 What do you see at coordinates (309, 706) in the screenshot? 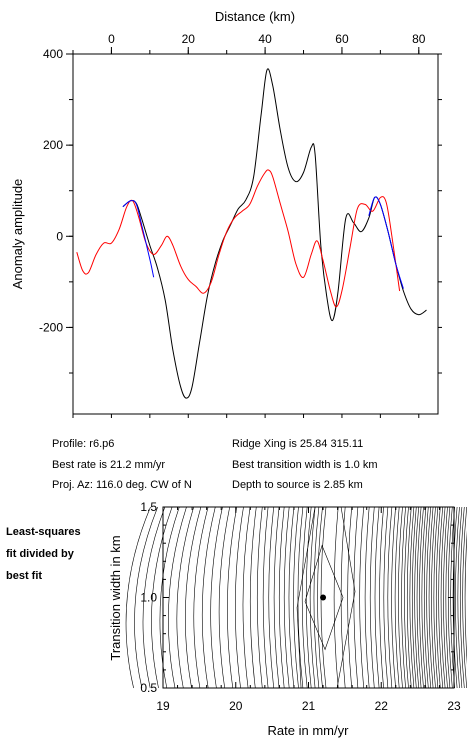
I see `contour-x-tick-label: 21` at bounding box center [309, 706].